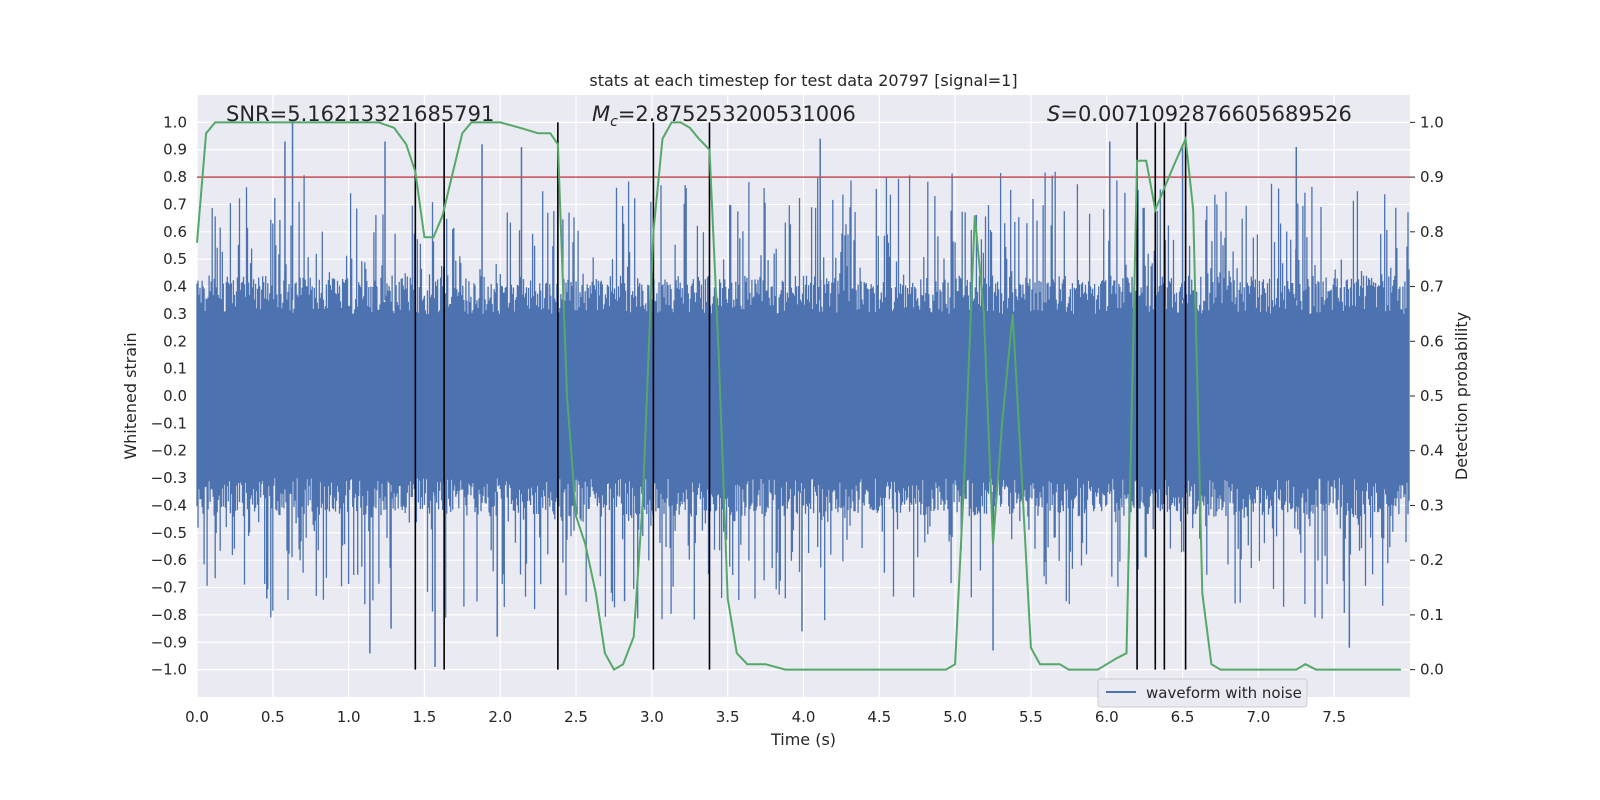  I want to click on s-annotation: S=0.007109287660568952​6, so click(1199, 114).